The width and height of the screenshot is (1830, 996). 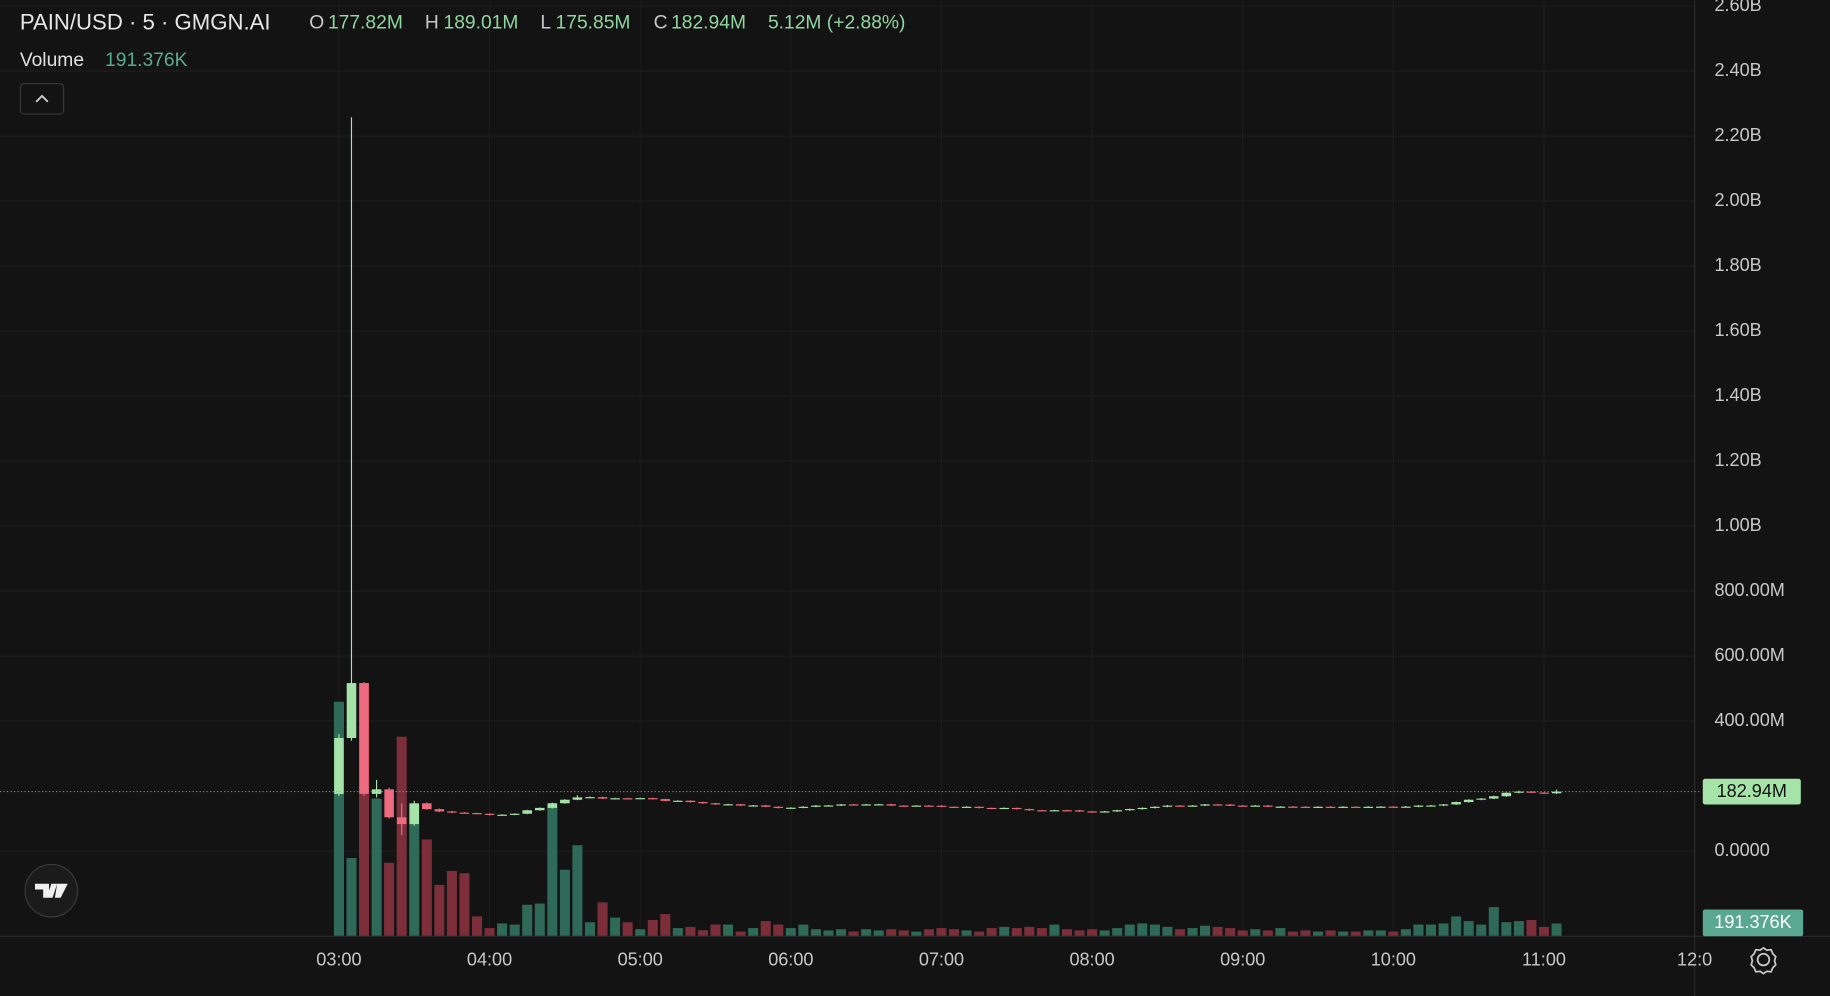 I want to click on settings-button, so click(x=1763, y=960).